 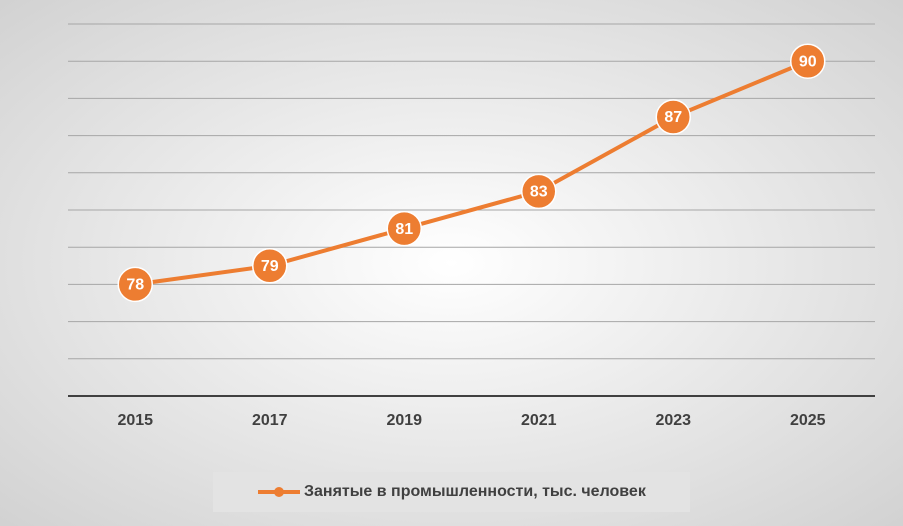 What do you see at coordinates (673, 420) in the screenshot?
I see `x-tick-label: 2023` at bounding box center [673, 420].